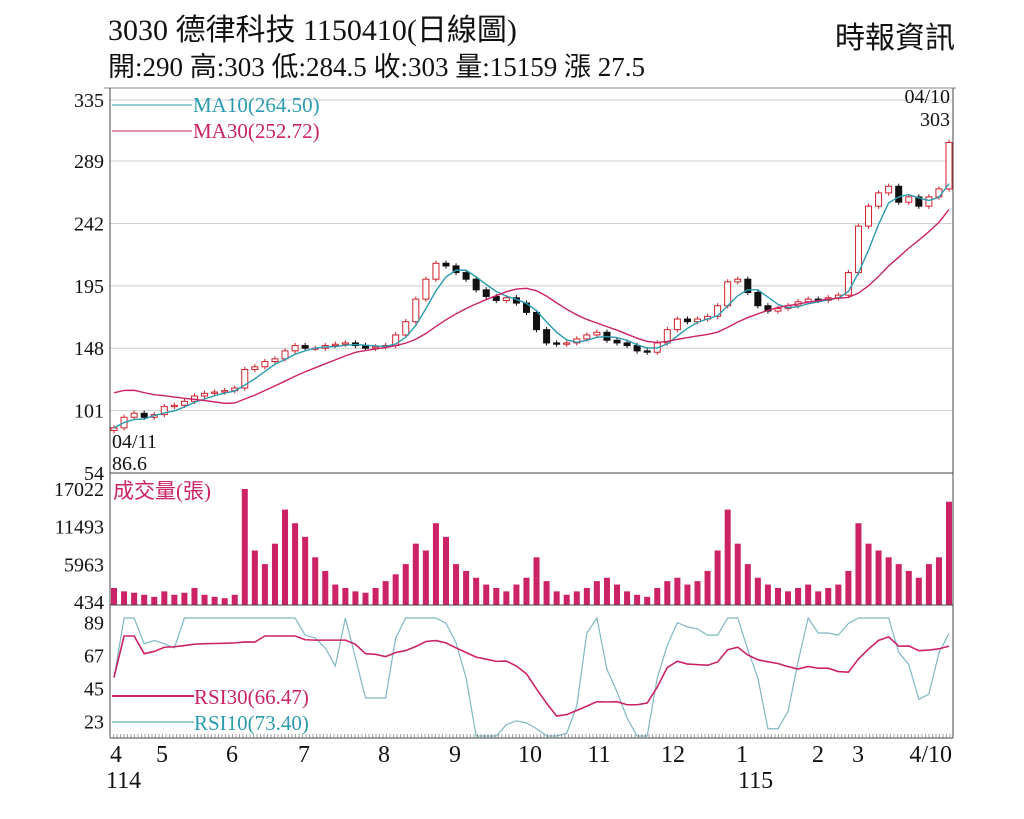 Image resolution: width=1024 pixels, height=819 pixels. Describe the element at coordinates (79, 490) in the screenshot. I see `volume-tick-label: 17022` at that location.